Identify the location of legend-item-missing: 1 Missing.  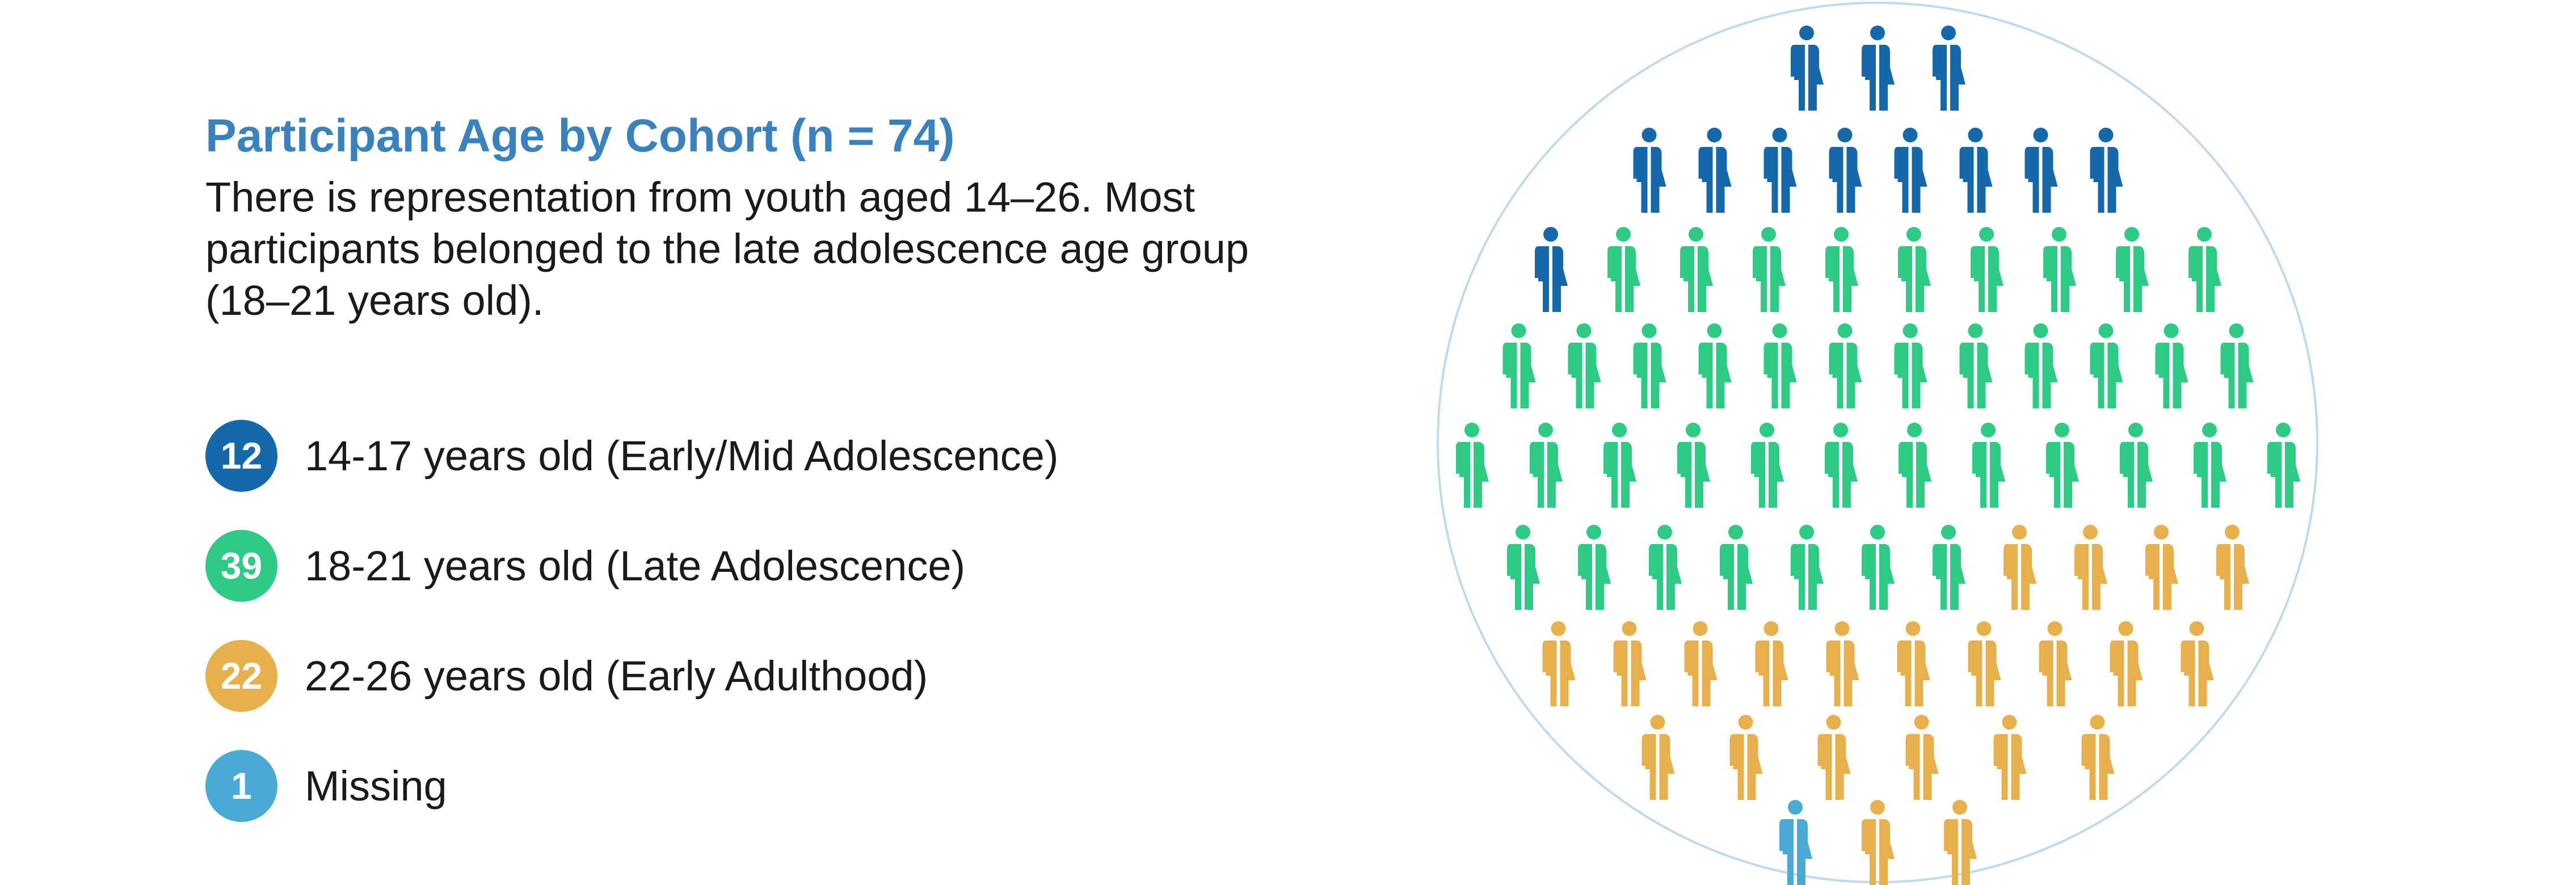
(632, 786).